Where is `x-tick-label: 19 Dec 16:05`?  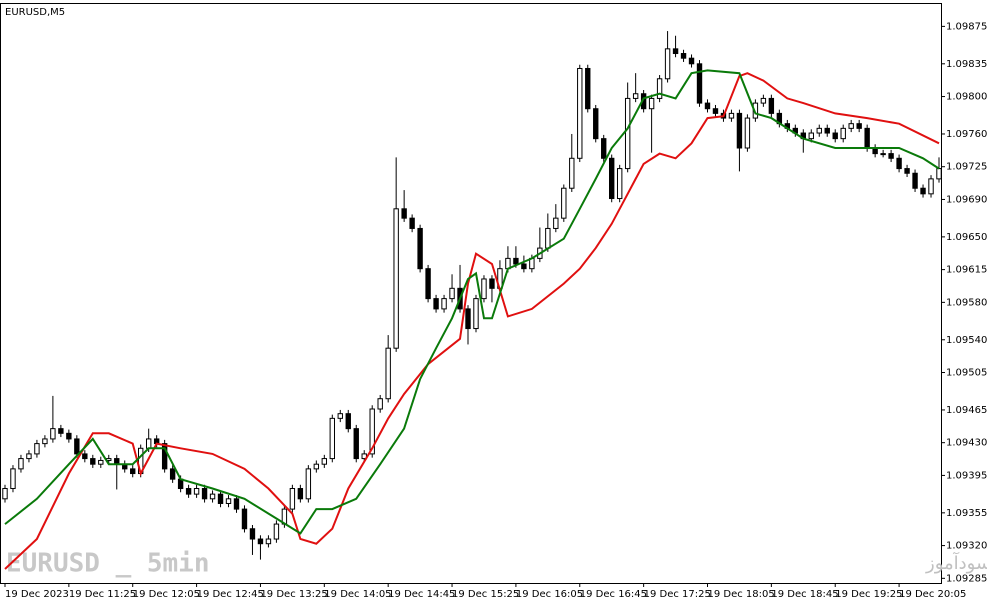 x-tick-label: 19 Dec 16:05 is located at coordinates (549, 594).